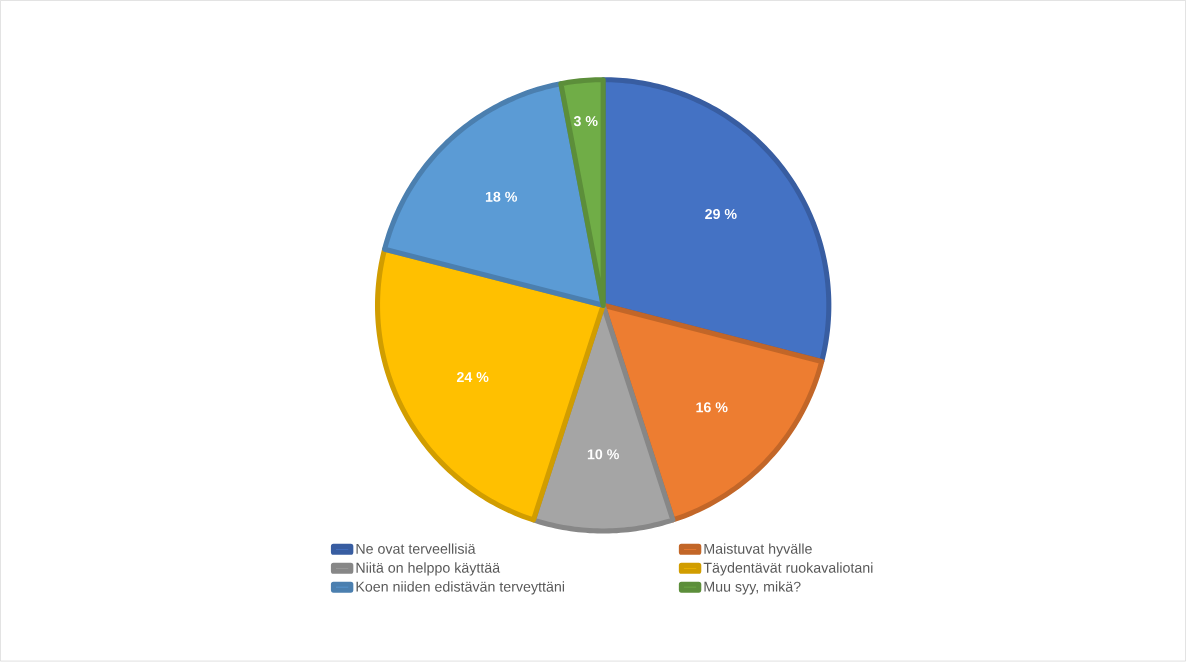  Describe the element at coordinates (472, 377) in the screenshot. I see `data-label: 24 %` at that location.